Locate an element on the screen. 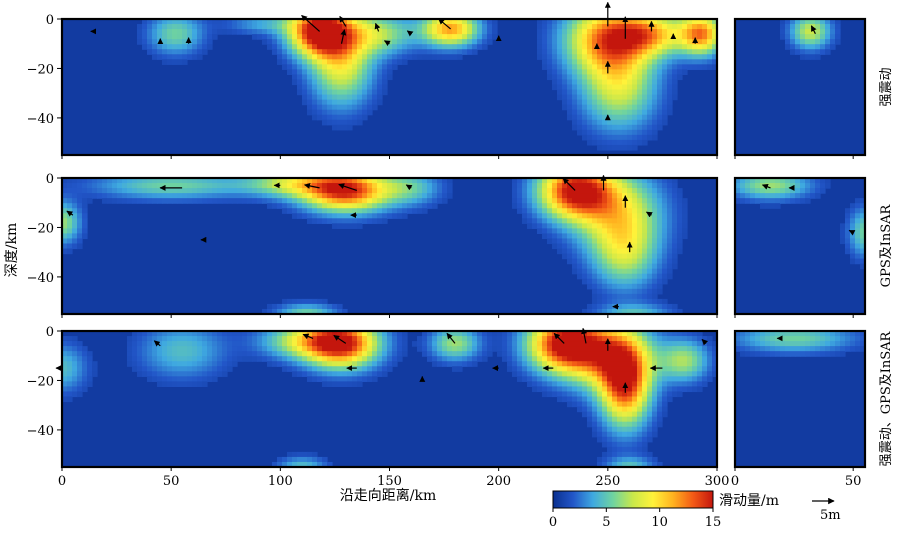  panel-label-3: 强震动、GPS及InSAR is located at coordinates (886, 398).